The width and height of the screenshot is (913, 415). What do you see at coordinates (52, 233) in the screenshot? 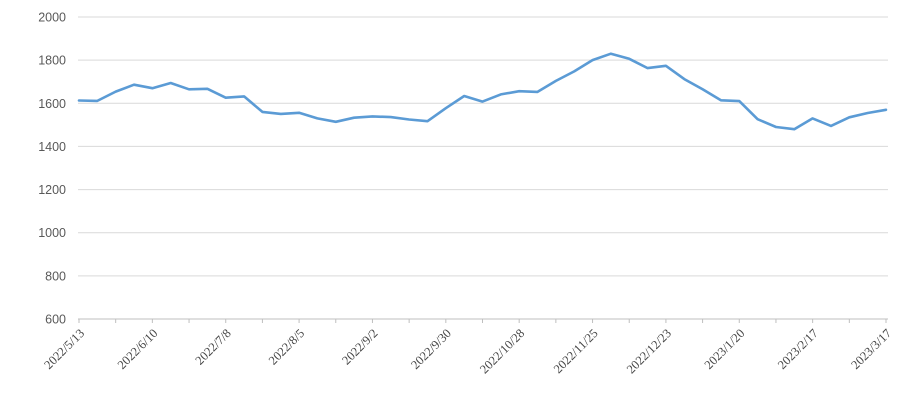
I see `y-axis-tick-label: 1000` at bounding box center [52, 233].